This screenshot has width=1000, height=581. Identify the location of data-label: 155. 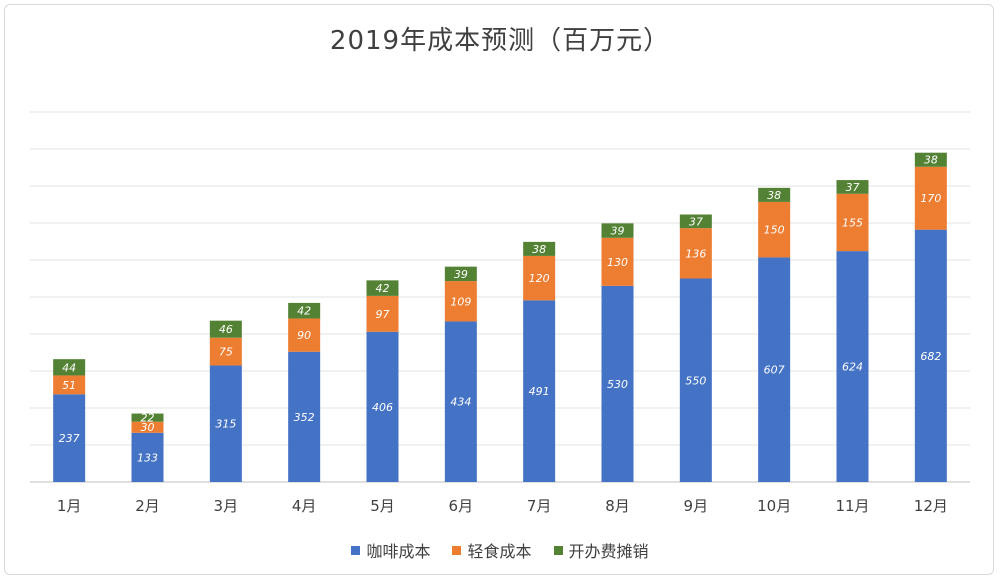
(852, 222).